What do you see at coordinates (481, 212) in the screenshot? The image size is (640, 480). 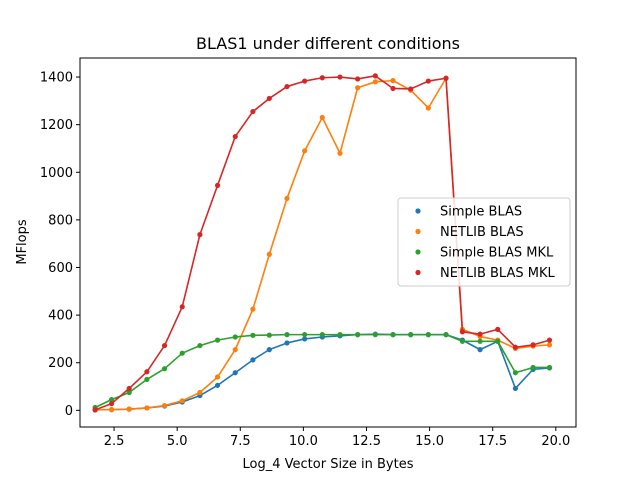 I see `legend-label: Simple BLAS` at bounding box center [481, 212].